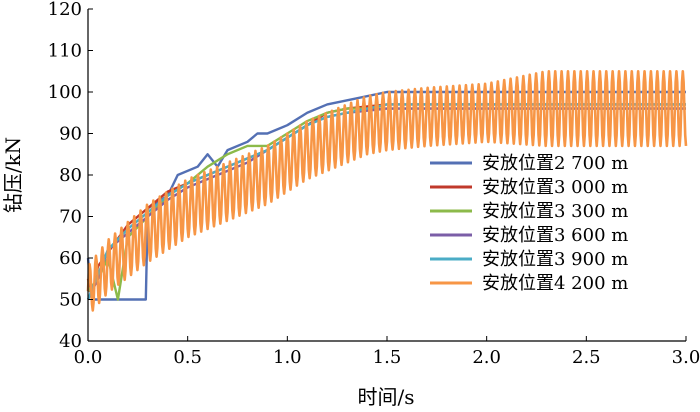 This screenshot has width=700, height=412. Describe the element at coordinates (287, 357) in the screenshot. I see `x-tick-label: 1.0` at that location.